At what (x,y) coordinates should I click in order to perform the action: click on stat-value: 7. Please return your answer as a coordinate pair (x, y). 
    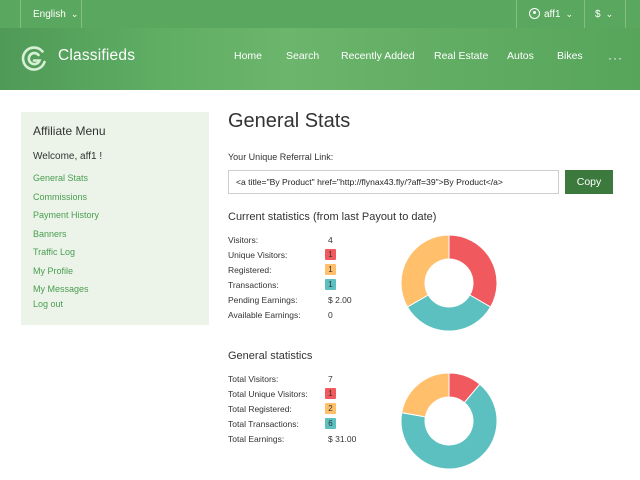
    Looking at the image, I should click on (330, 379).